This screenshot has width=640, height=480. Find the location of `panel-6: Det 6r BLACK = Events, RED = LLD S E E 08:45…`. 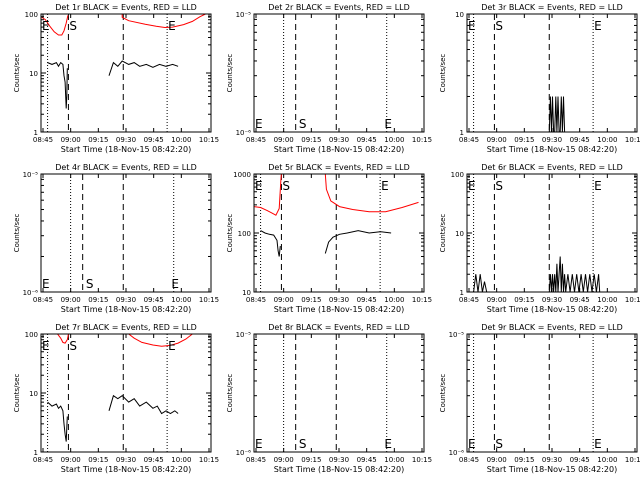

panel-6: Det 6r BLACK = Events, RED = LLD S E E 08:45… is located at coordinates (539, 238).